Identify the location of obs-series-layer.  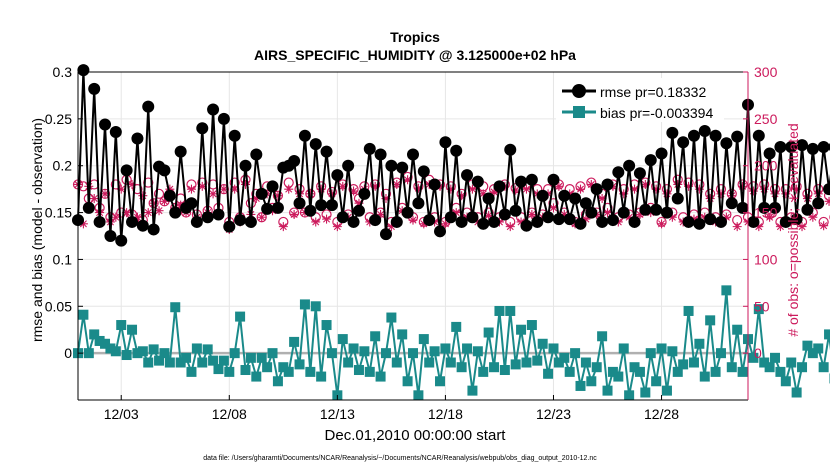
(451, 202).